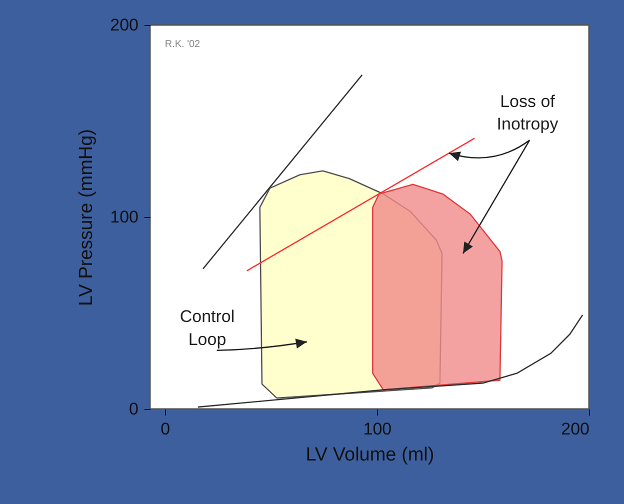  I want to click on y-axis-title: LV Pressure (mmHg), so click(87, 217).